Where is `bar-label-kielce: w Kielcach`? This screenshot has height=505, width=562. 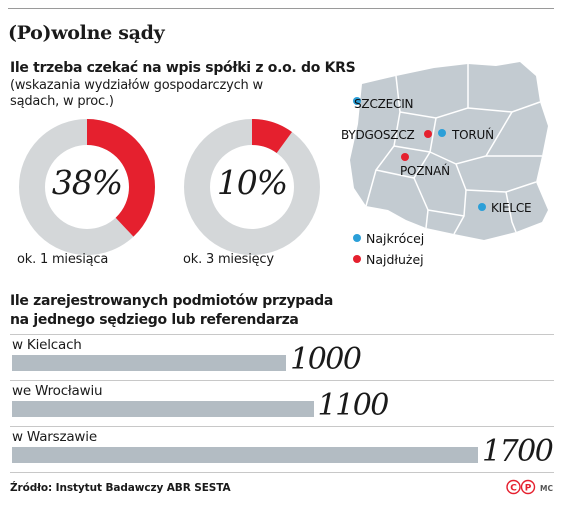 bar-label-kielce: w Kielcach is located at coordinates (47, 345).